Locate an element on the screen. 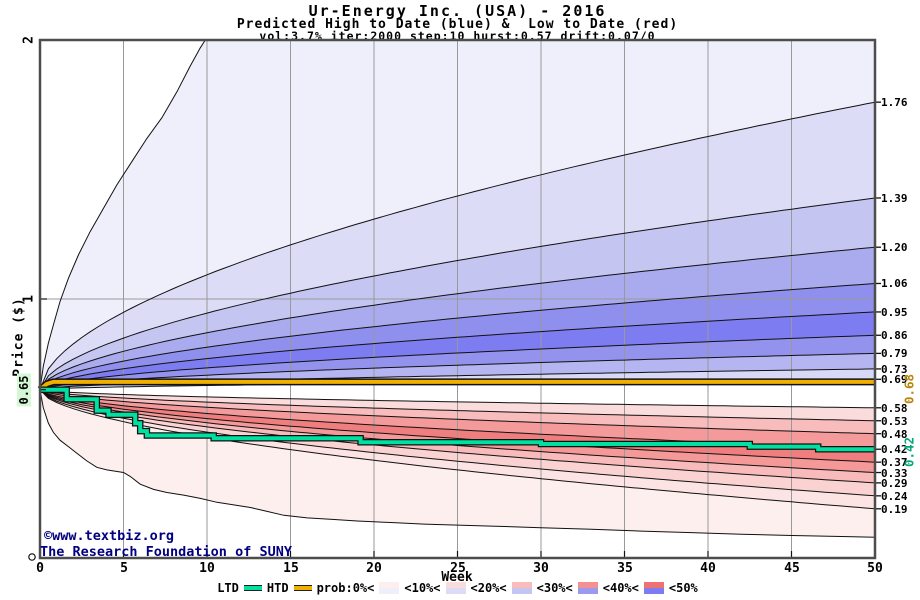  right-axis-label: 0.53 is located at coordinates (894, 421).